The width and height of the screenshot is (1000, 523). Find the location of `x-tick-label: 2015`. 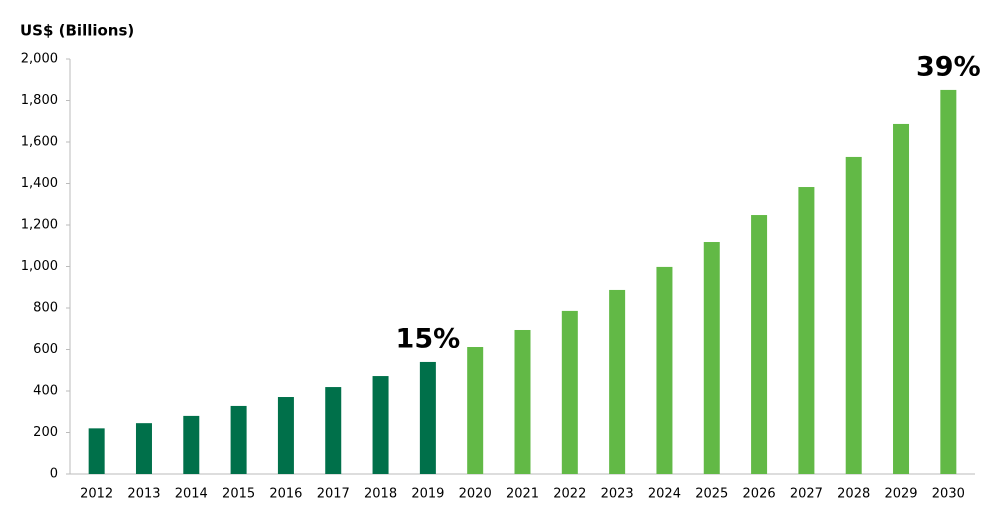

x-tick-label: 2015 is located at coordinates (238, 494).